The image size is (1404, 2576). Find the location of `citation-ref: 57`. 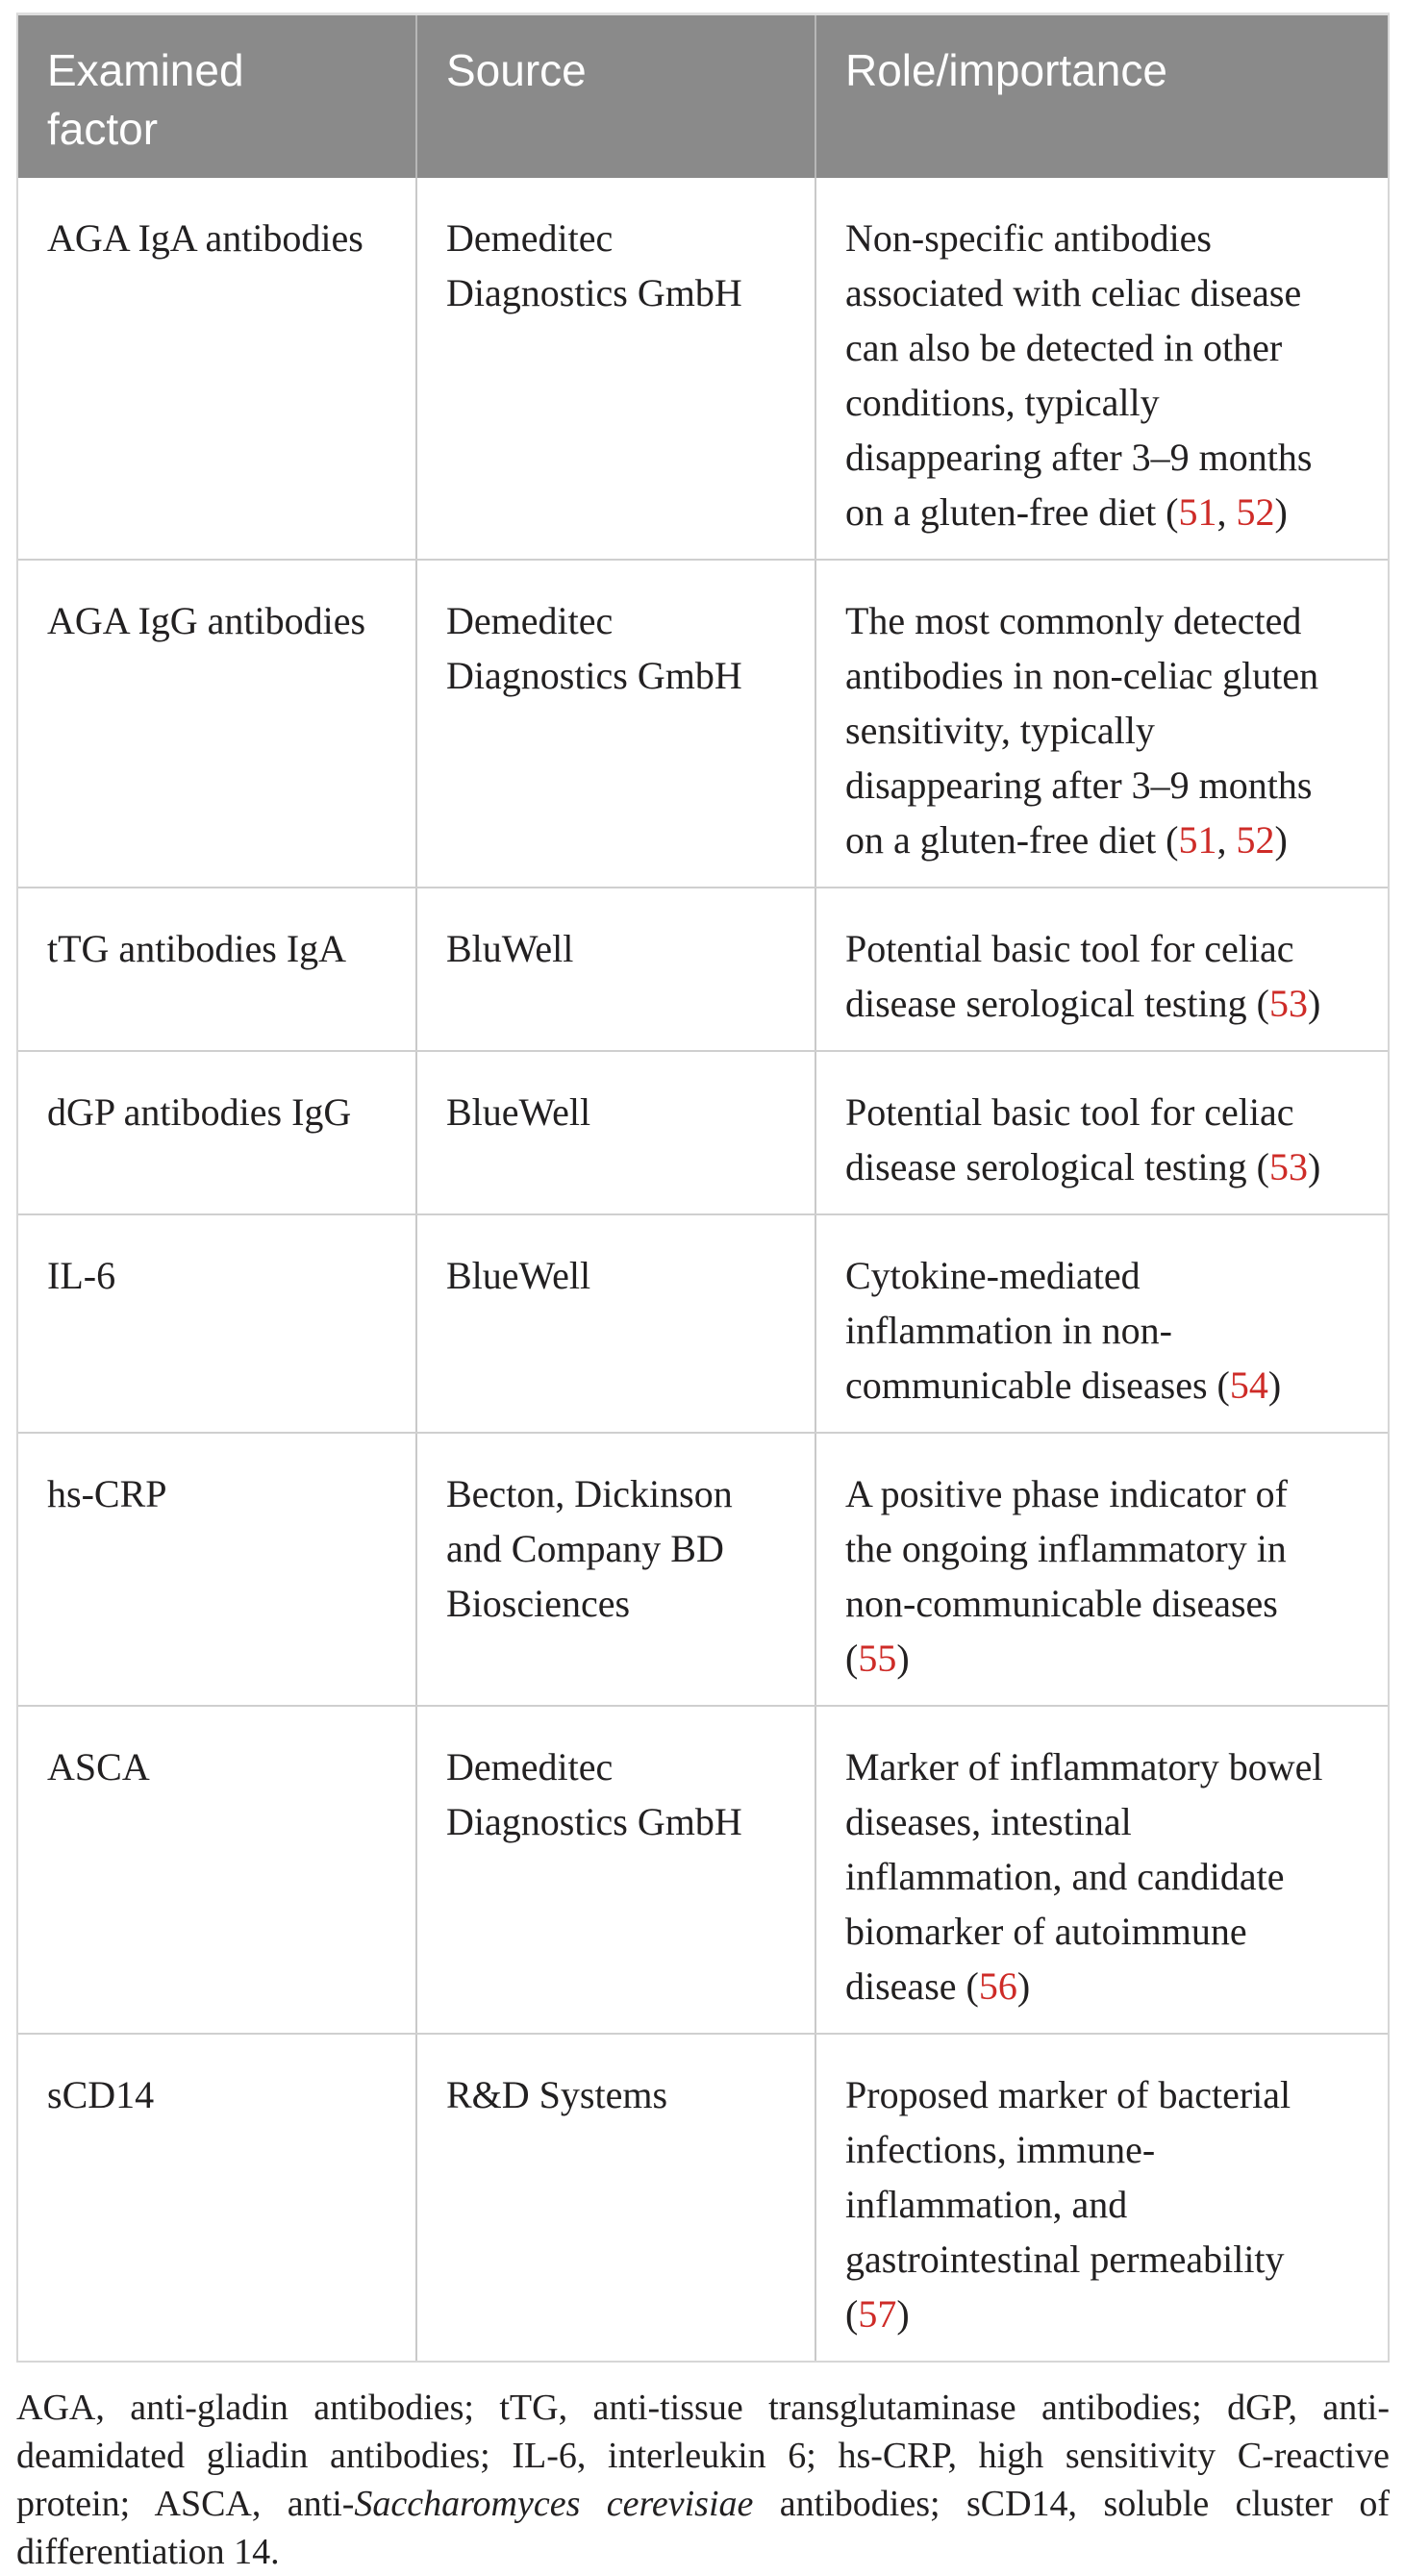

citation-ref: 57 is located at coordinates (877, 2314).